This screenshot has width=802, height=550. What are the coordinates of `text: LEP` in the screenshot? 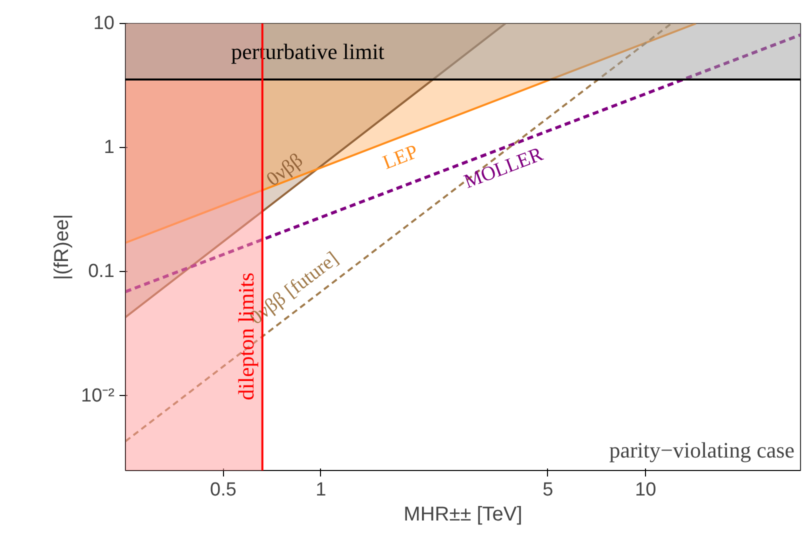 It's located at (401, 157).